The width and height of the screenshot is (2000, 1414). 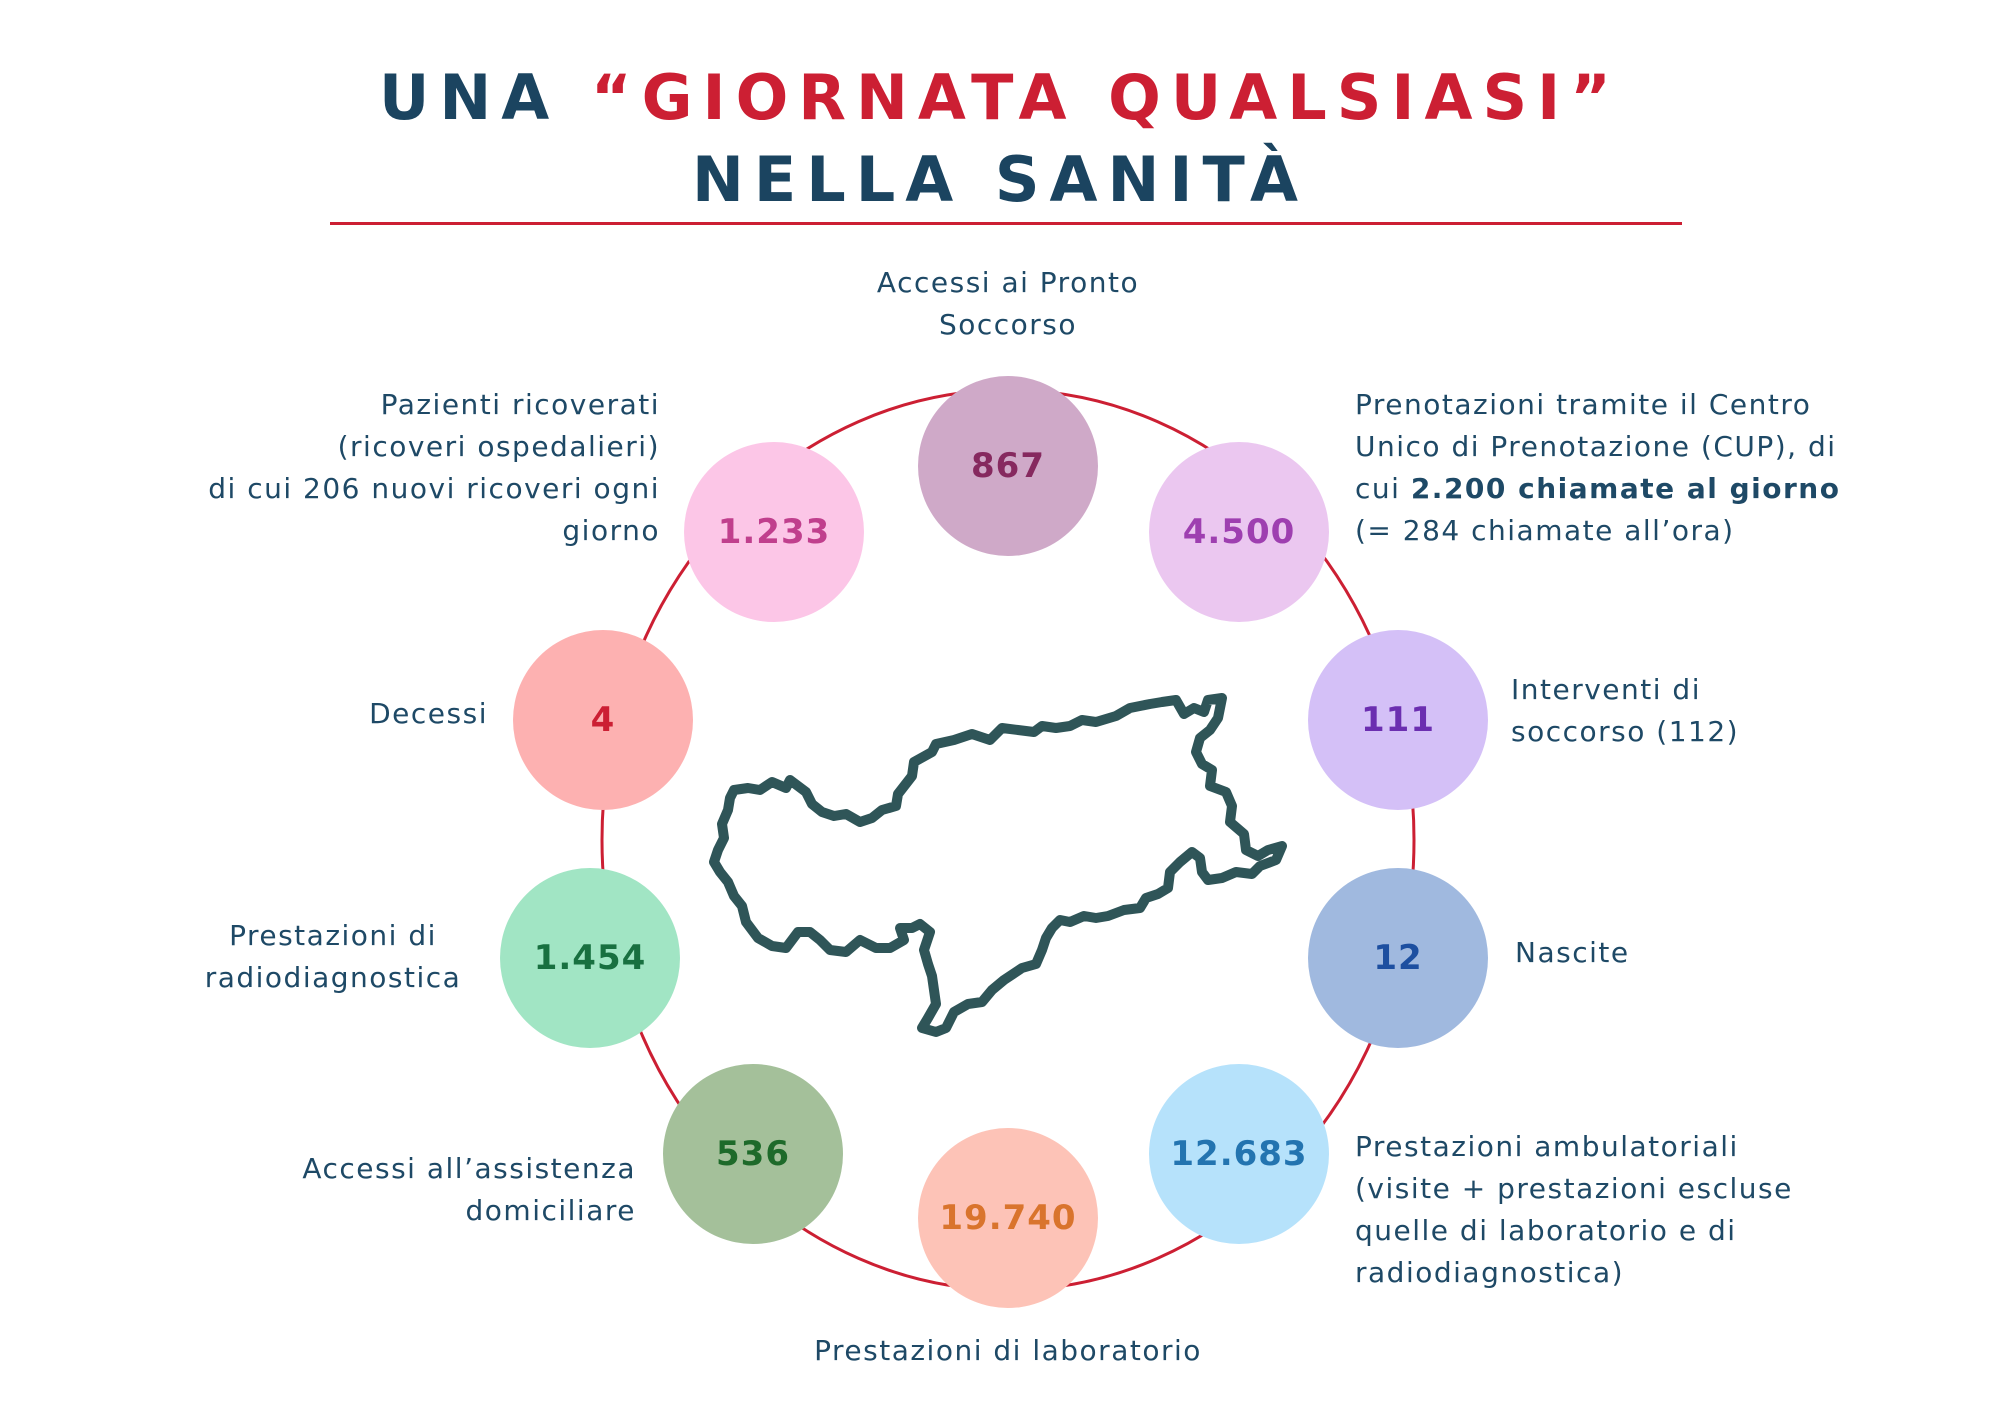 What do you see at coordinates (1625, 731) in the screenshot?
I see `label-line: soccorso (112)` at bounding box center [1625, 731].